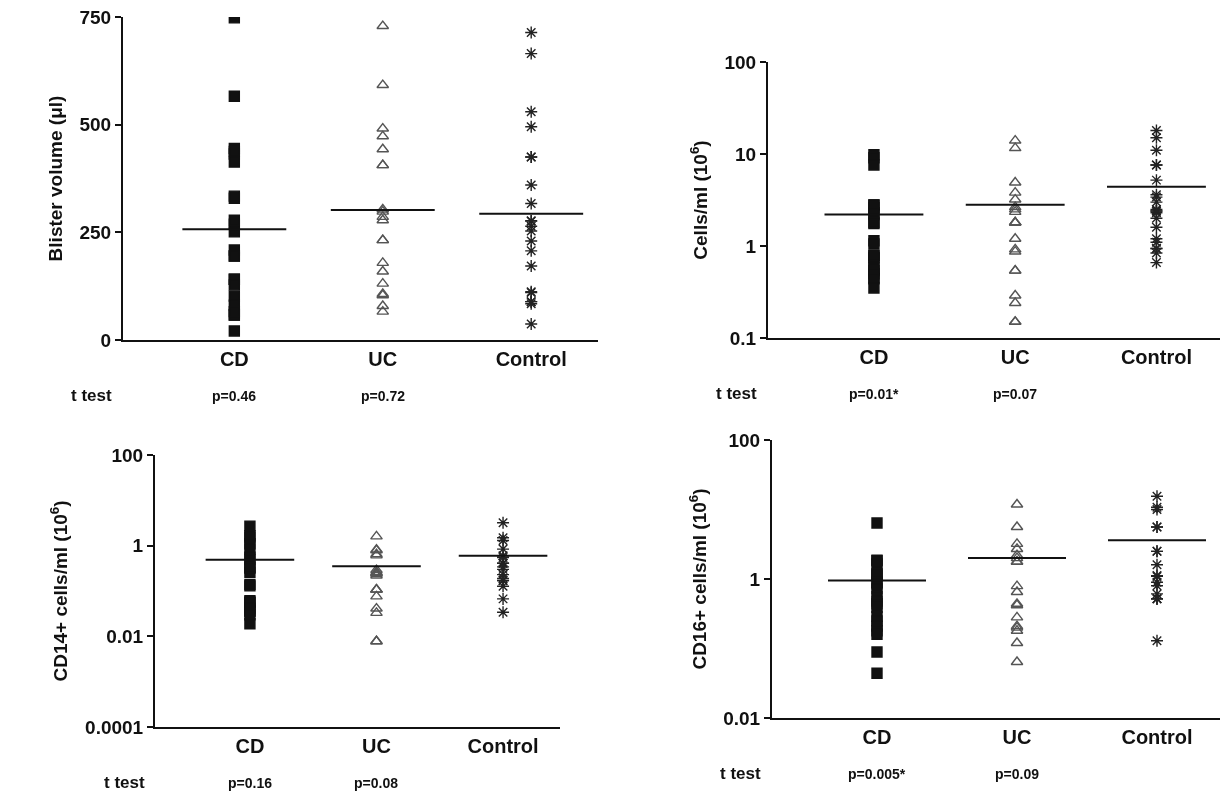  I want to click on text: p=0.72, so click(383, 396).